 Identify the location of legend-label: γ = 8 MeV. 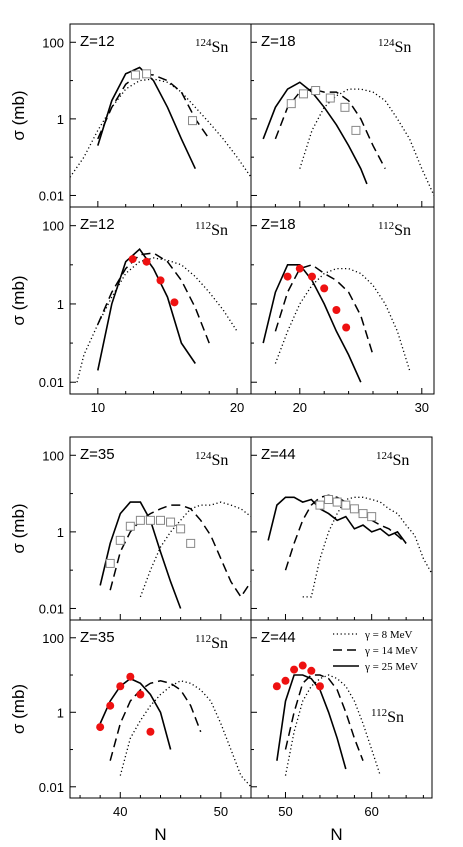
(388, 635).